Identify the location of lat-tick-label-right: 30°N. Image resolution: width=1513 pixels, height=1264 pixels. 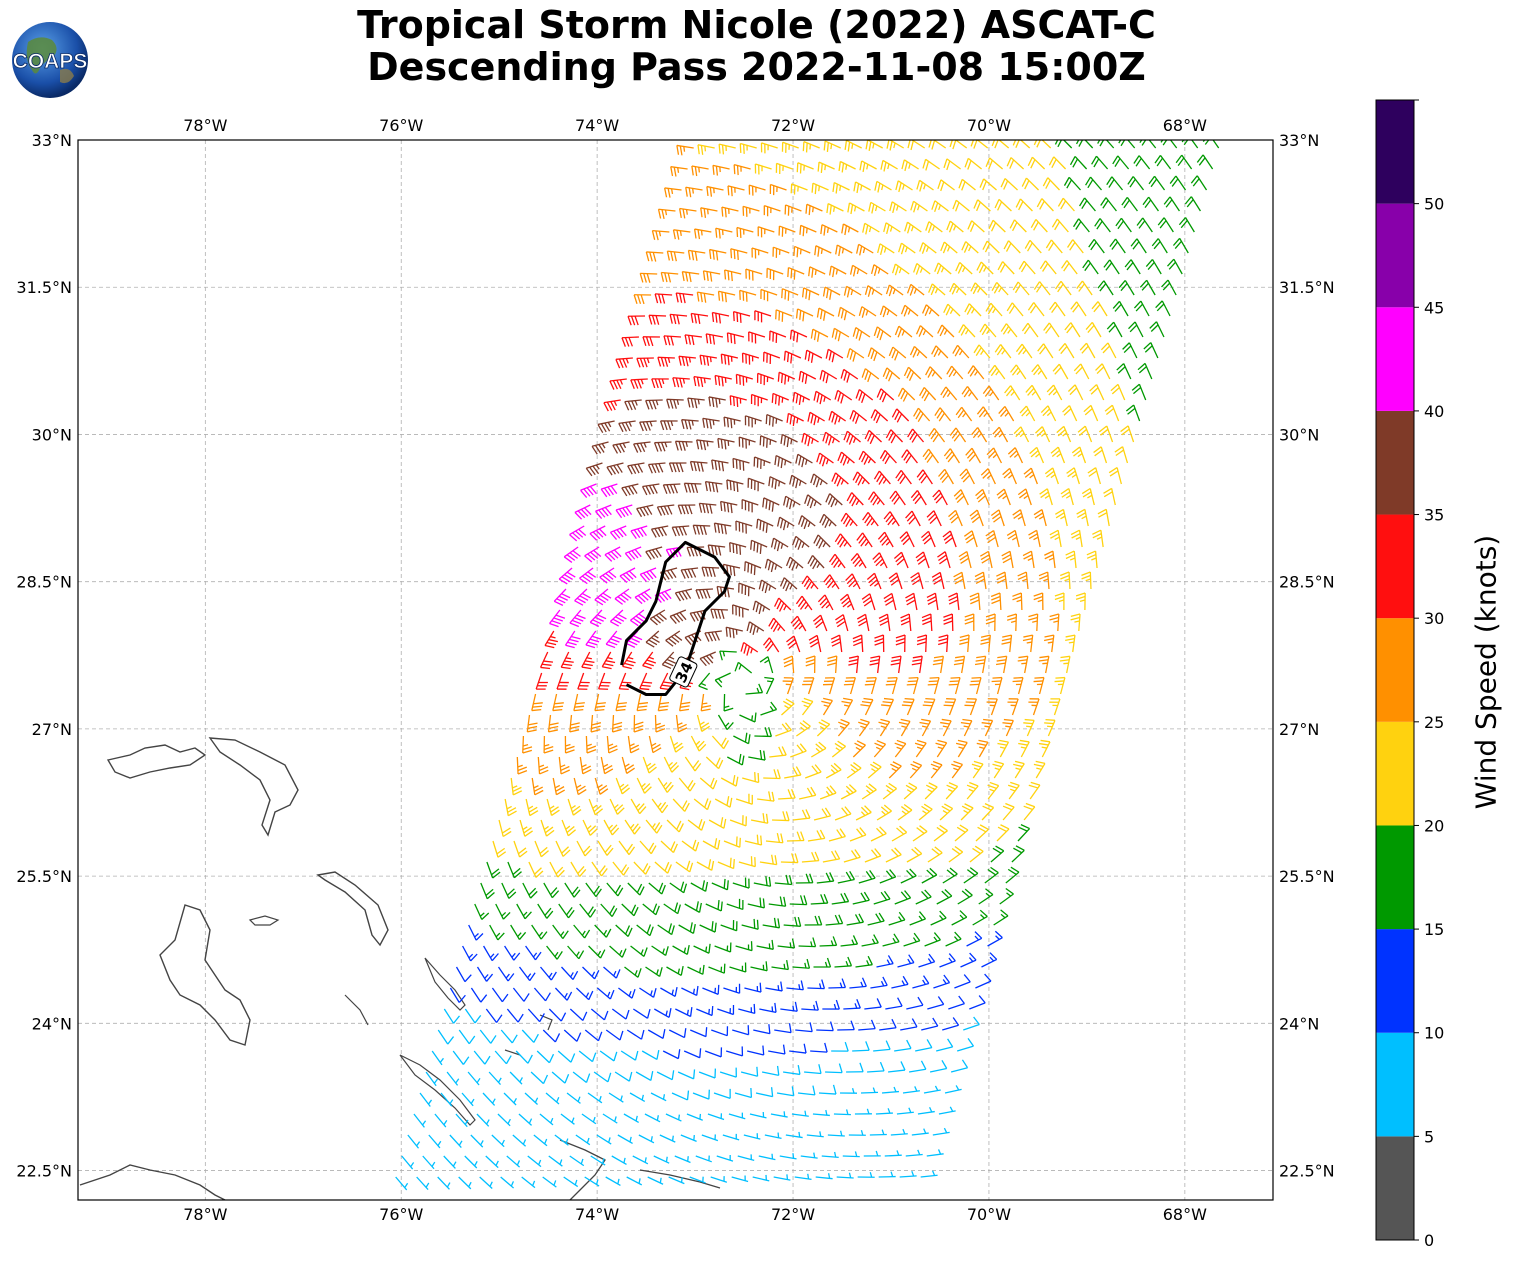
(1299, 434).